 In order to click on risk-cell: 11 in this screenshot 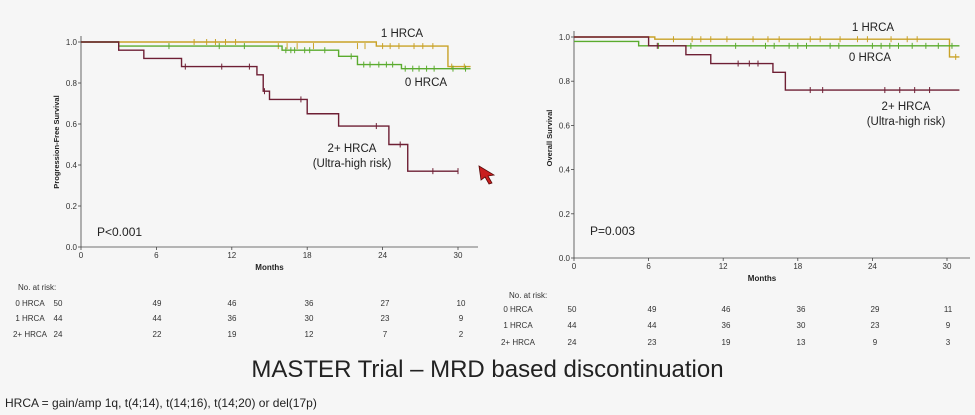, I will do `click(948, 309)`.